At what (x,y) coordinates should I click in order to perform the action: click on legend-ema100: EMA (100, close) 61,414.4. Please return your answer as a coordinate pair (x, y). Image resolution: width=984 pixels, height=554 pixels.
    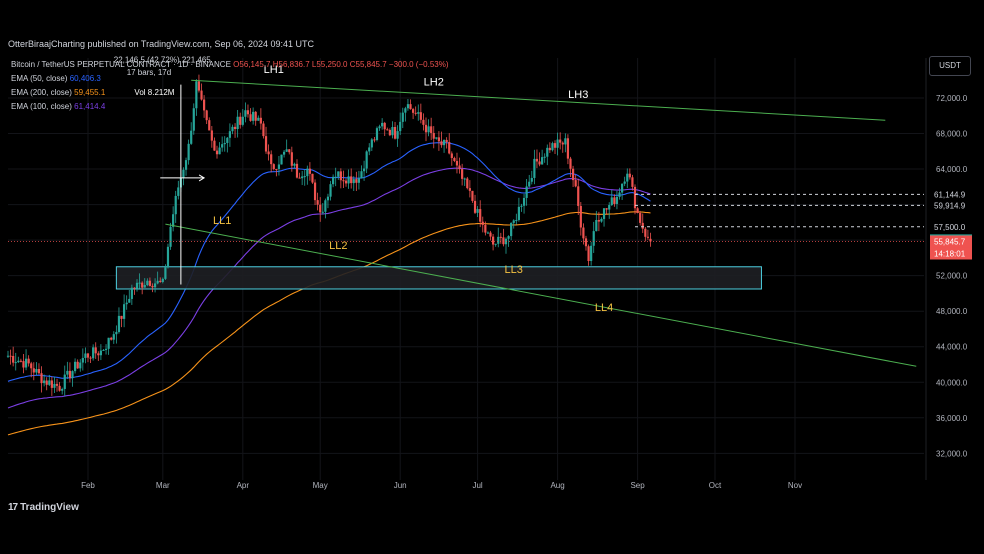
    Looking at the image, I should click on (230, 107).